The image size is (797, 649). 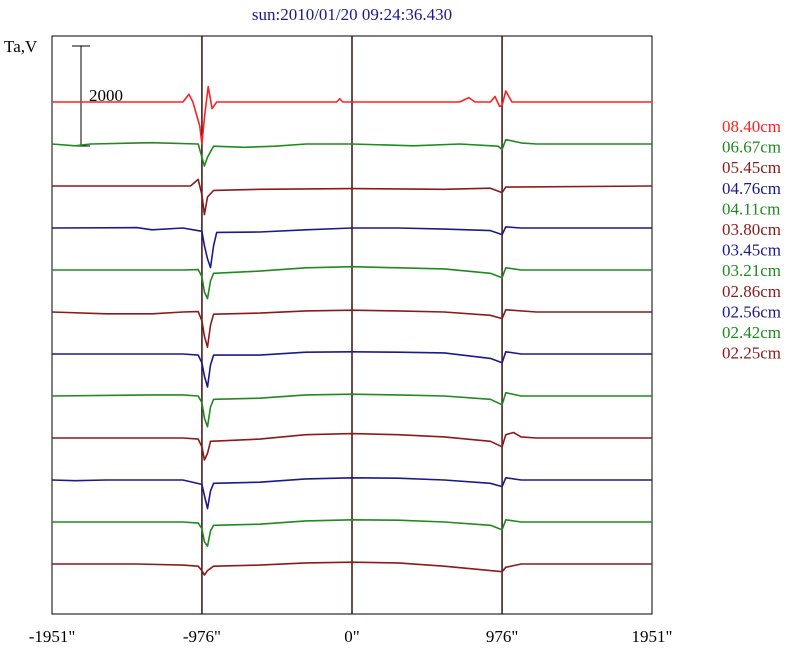 I want to click on series-line-08.40cm, so click(x=352, y=115).